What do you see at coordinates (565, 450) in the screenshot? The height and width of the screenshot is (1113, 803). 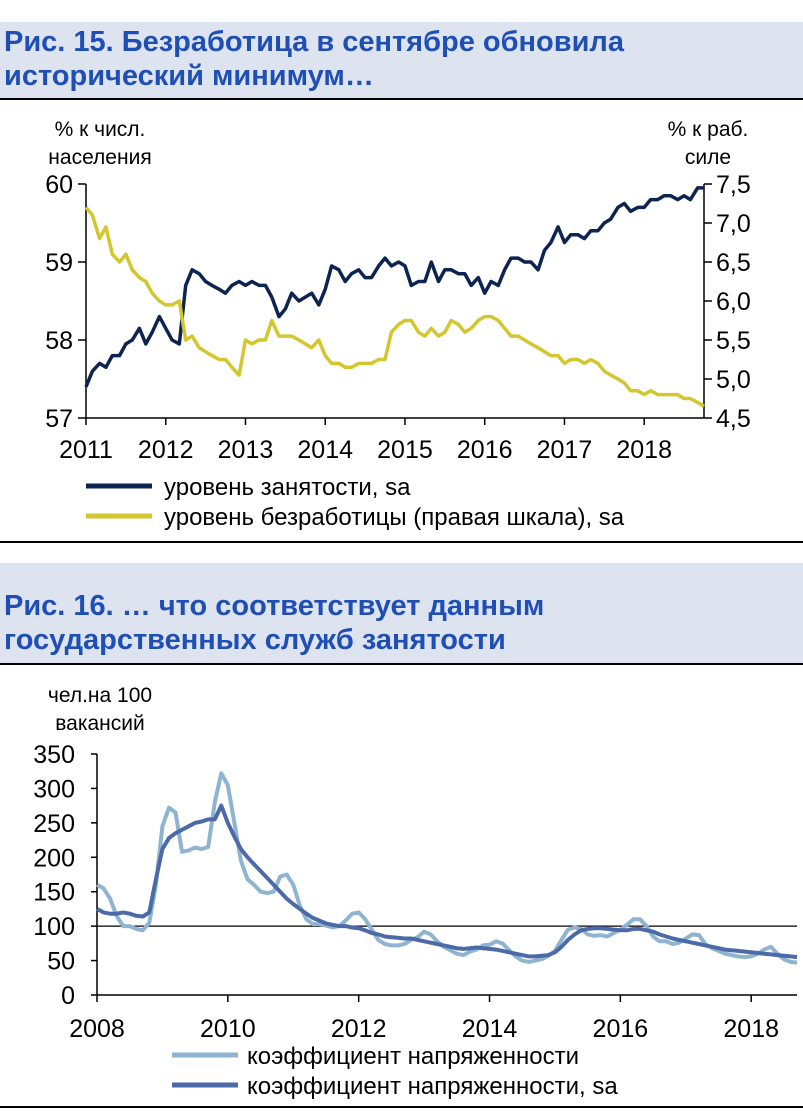 I see `chart1-x-tick-label: 2017` at bounding box center [565, 450].